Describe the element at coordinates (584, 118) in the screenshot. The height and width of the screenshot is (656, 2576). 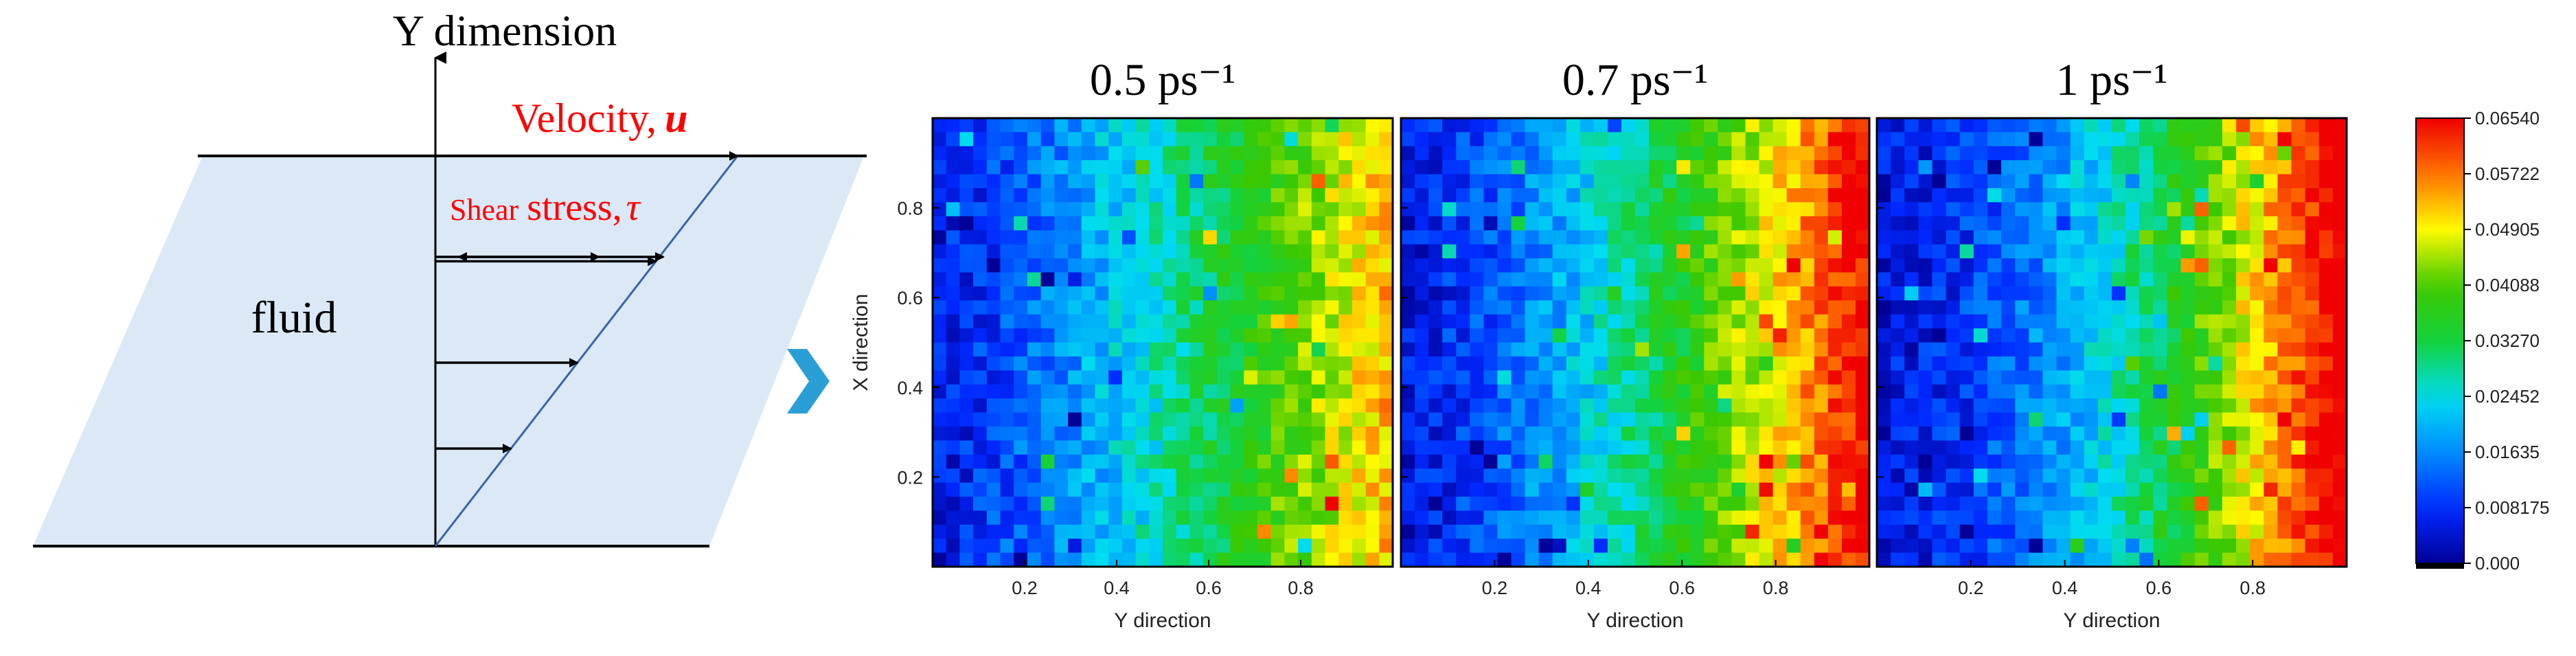
I see `velocity-text: Velocity,` at that location.